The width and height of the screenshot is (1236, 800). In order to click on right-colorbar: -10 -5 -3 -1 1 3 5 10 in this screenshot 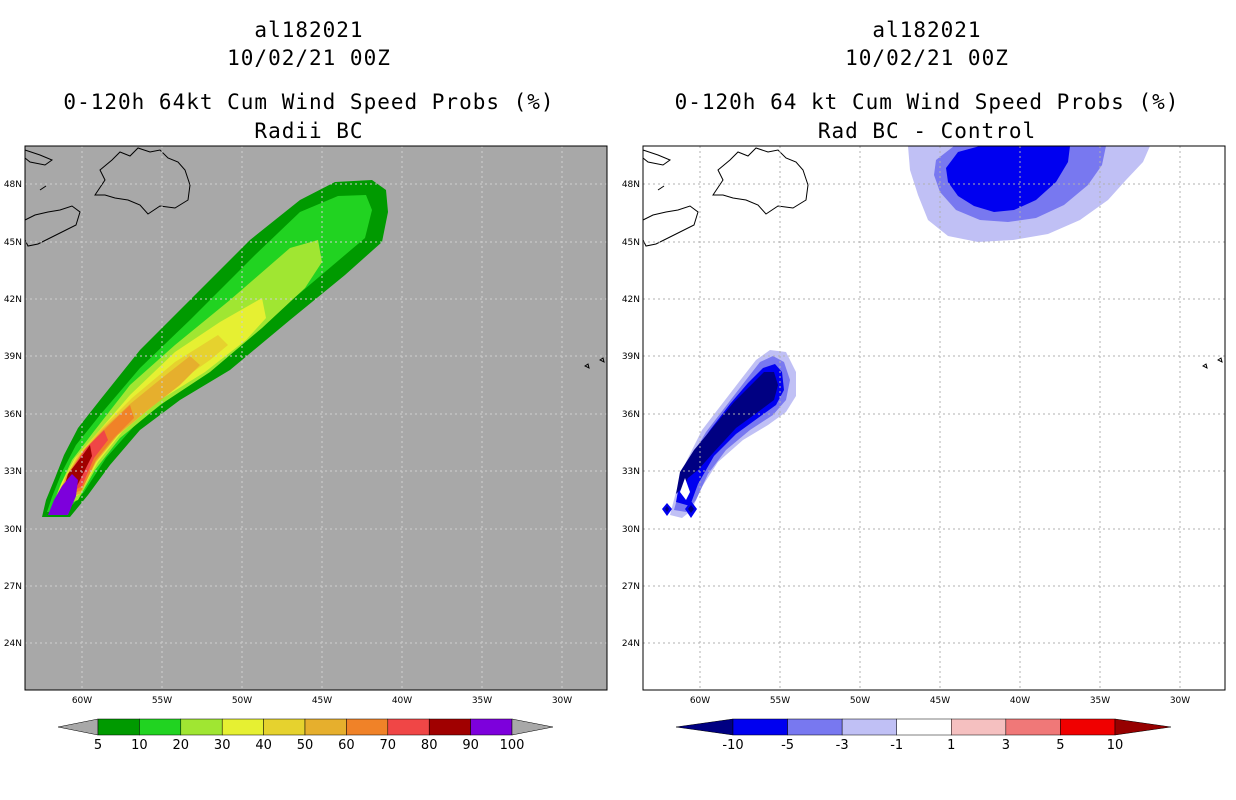, I will do `click(923, 735)`.